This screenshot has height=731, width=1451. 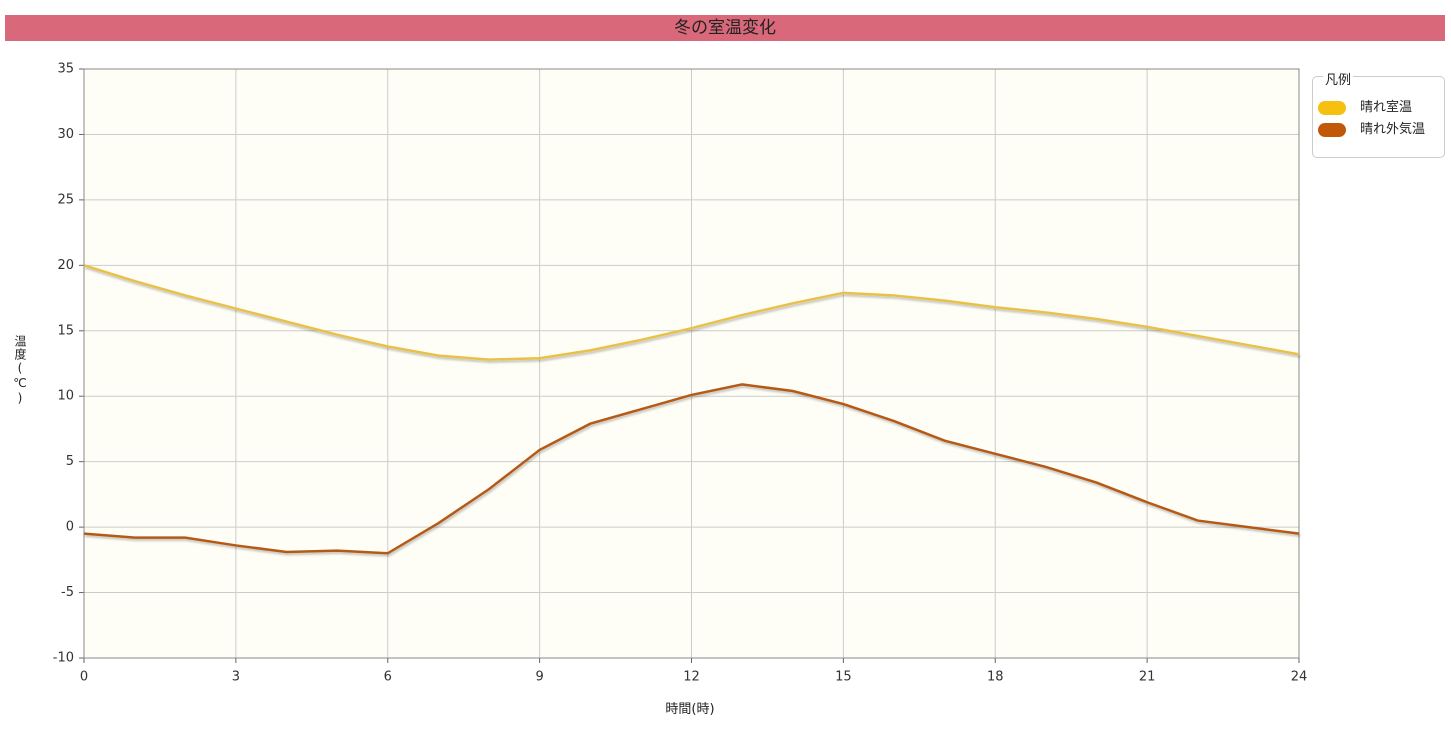 I want to click on y-tick-label: 20, so click(x=65, y=265).